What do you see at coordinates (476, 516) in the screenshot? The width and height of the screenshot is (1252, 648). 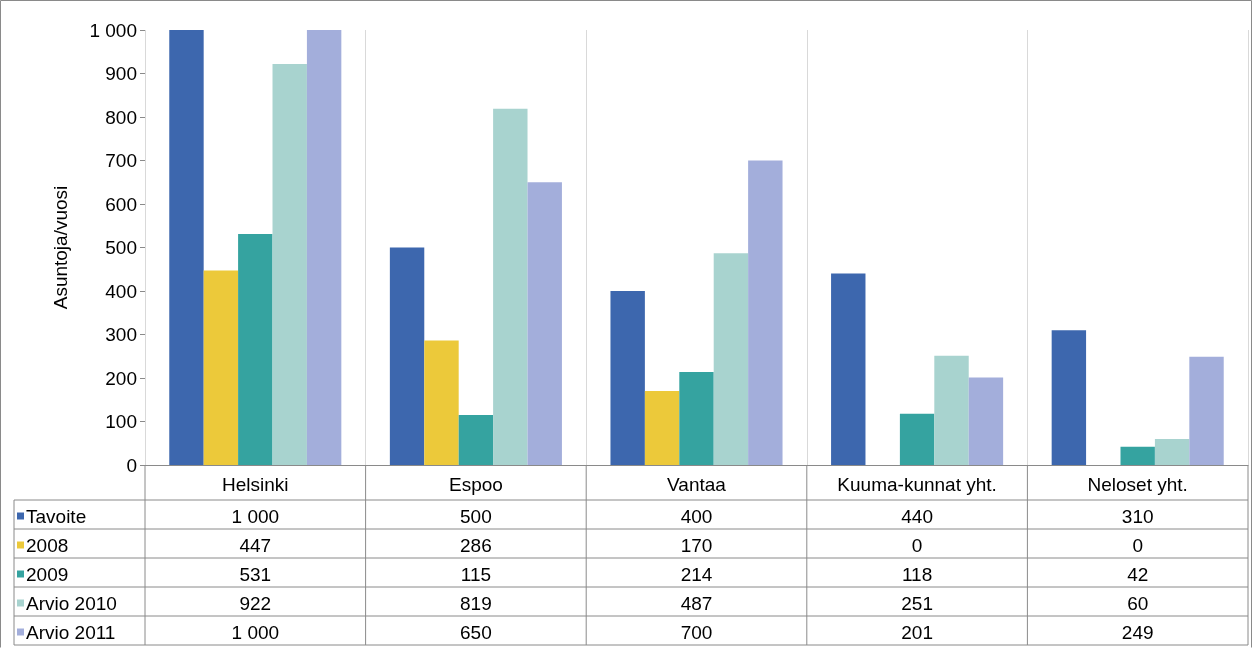 I see `data-label: 500` at bounding box center [476, 516].